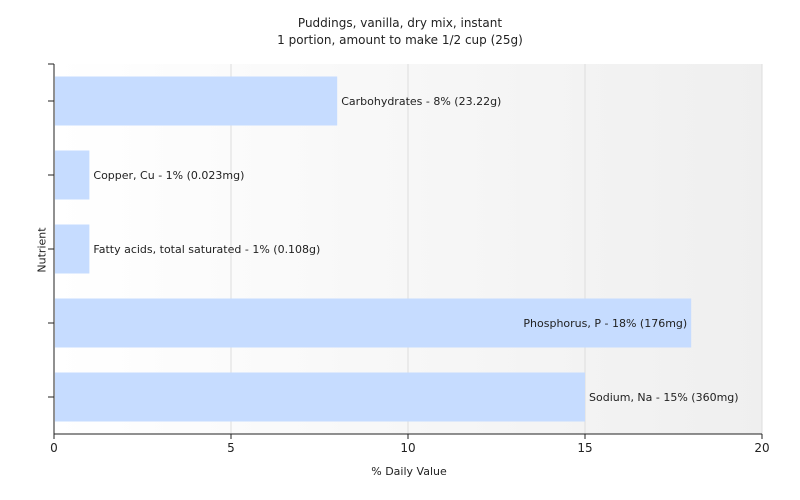  What do you see at coordinates (231, 448) in the screenshot?
I see `x-tick-label: 5` at bounding box center [231, 448].